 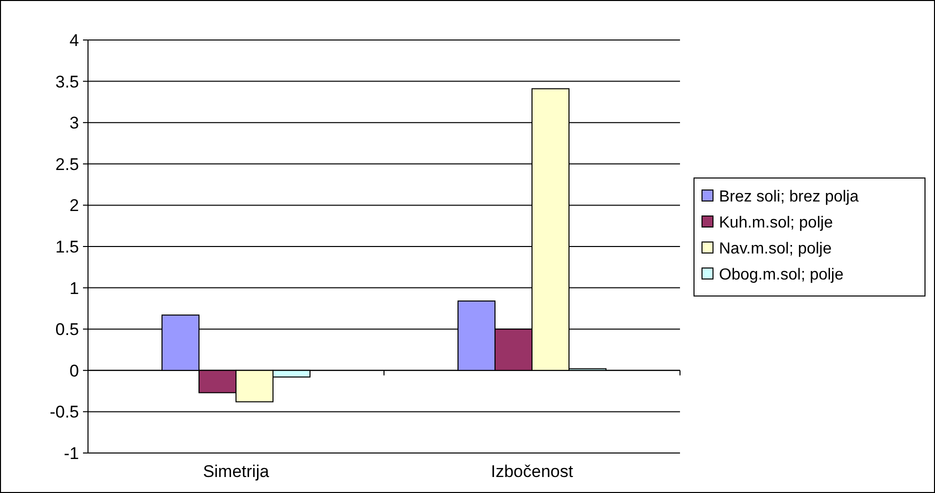 I want to click on legend-label: Obog.m.sol; polje, so click(x=781, y=275).